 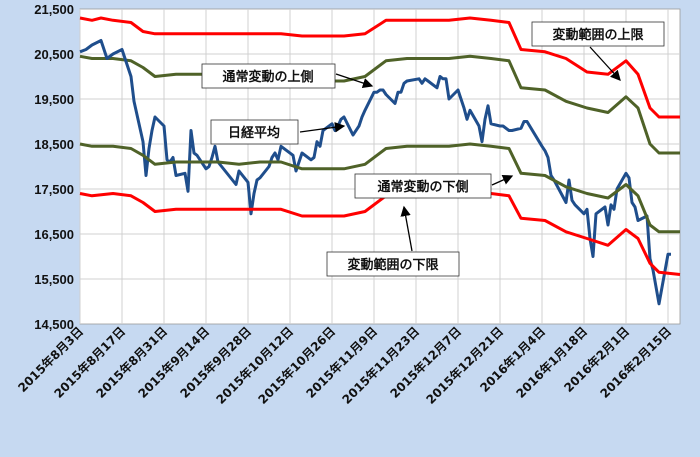 I want to click on annotation-lower-normal: 通常変動の下側, so click(x=434, y=186).